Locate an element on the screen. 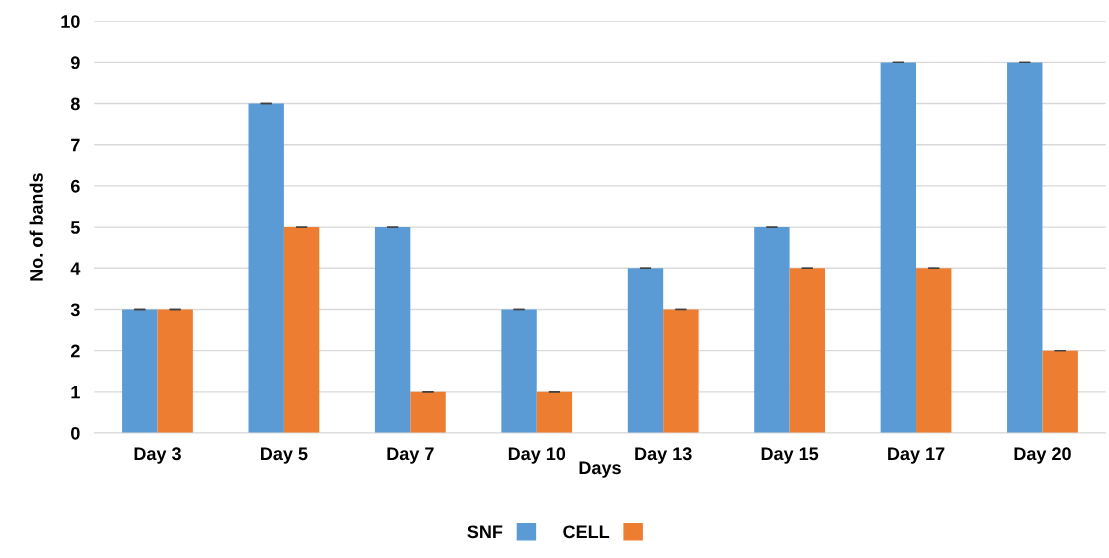  y-tick-label: 2 is located at coordinates (75, 351).